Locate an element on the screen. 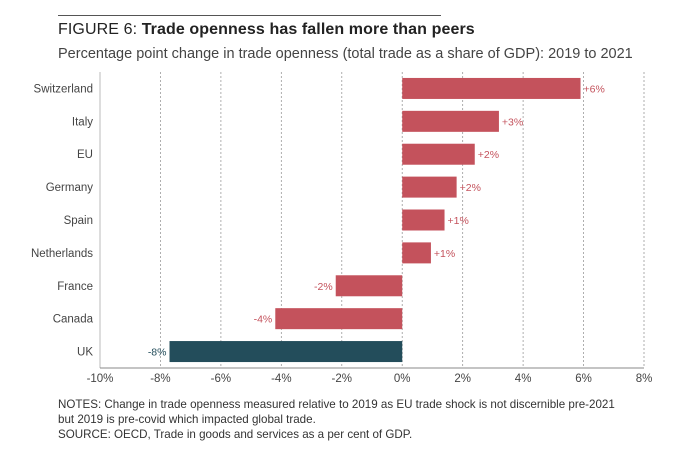  category-label: Spain is located at coordinates (78, 221).